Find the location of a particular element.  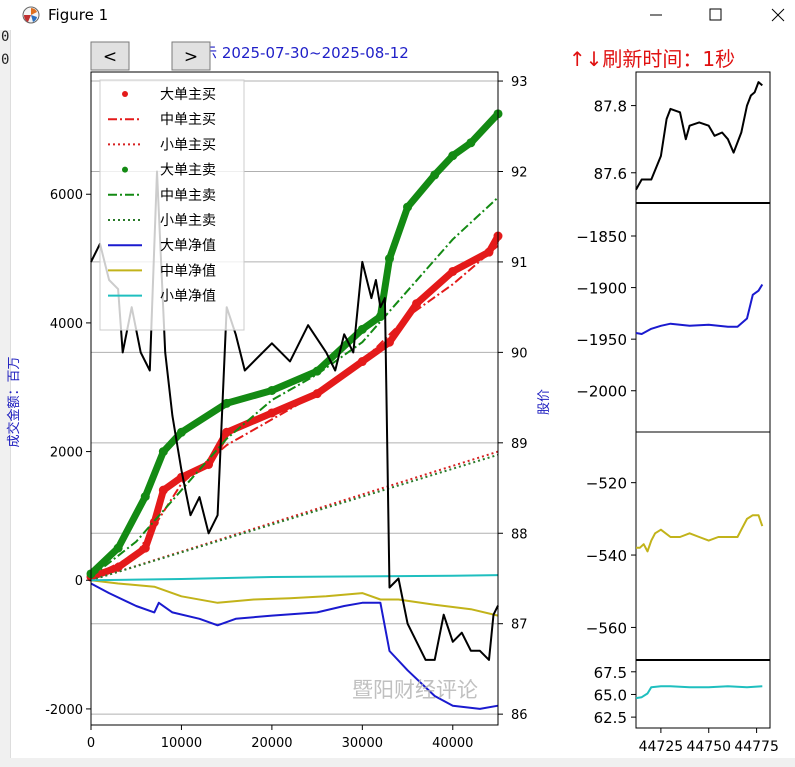

minimize-icon is located at coordinates (656, 15).